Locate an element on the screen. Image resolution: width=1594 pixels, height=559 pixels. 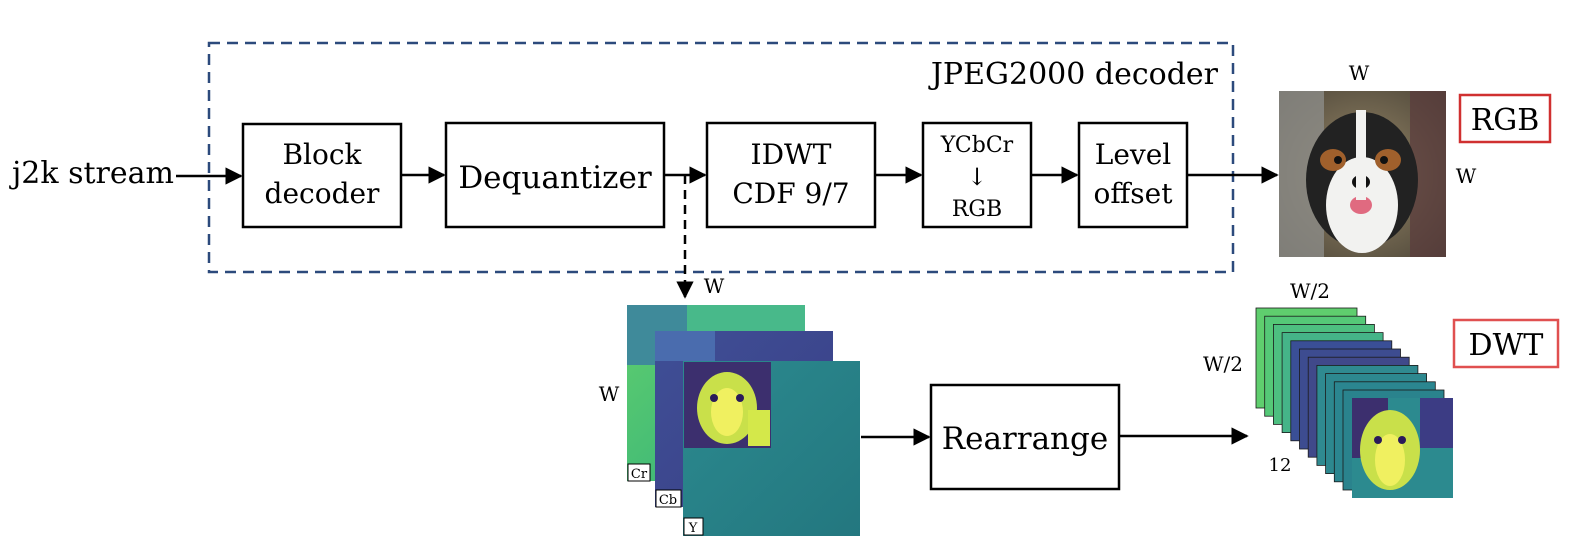
dwt-input-stack is located at coordinates (743, 420).